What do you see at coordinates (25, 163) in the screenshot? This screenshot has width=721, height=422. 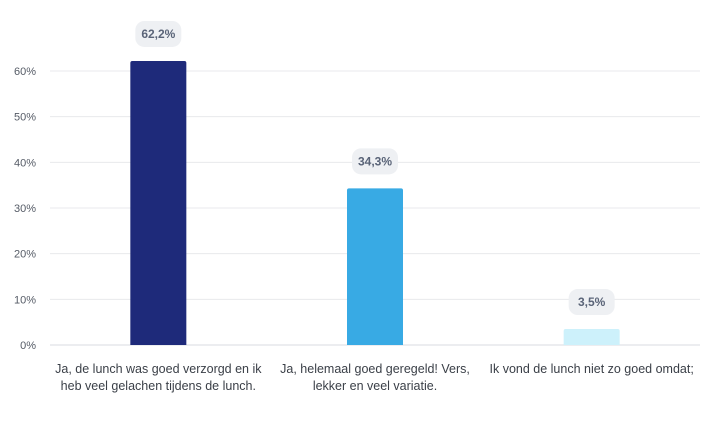 I see `y-tick-label: 40%` at bounding box center [25, 163].